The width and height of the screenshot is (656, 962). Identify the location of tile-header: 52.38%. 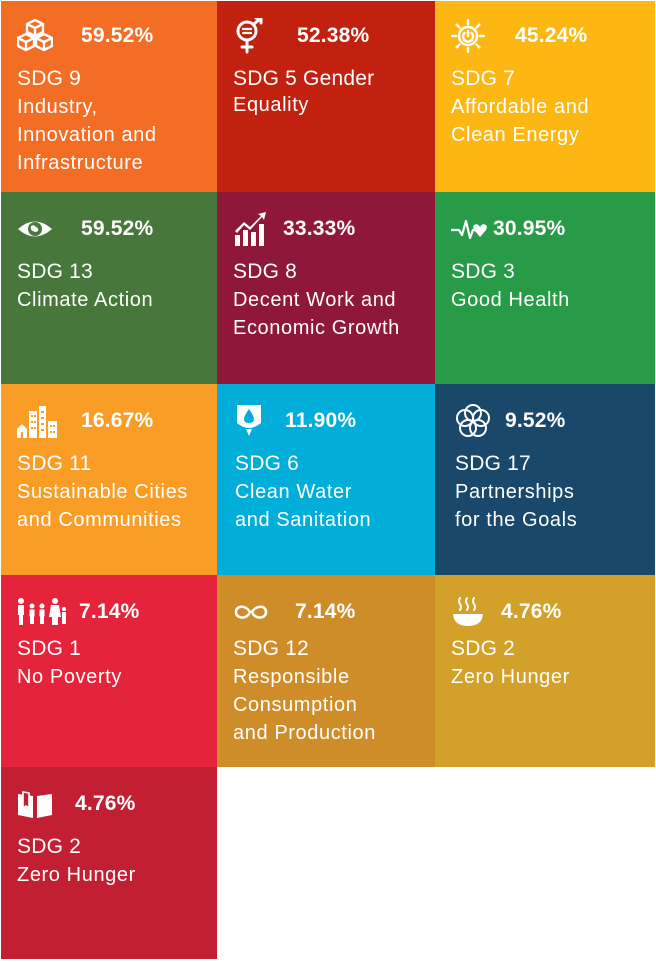
(334, 36).